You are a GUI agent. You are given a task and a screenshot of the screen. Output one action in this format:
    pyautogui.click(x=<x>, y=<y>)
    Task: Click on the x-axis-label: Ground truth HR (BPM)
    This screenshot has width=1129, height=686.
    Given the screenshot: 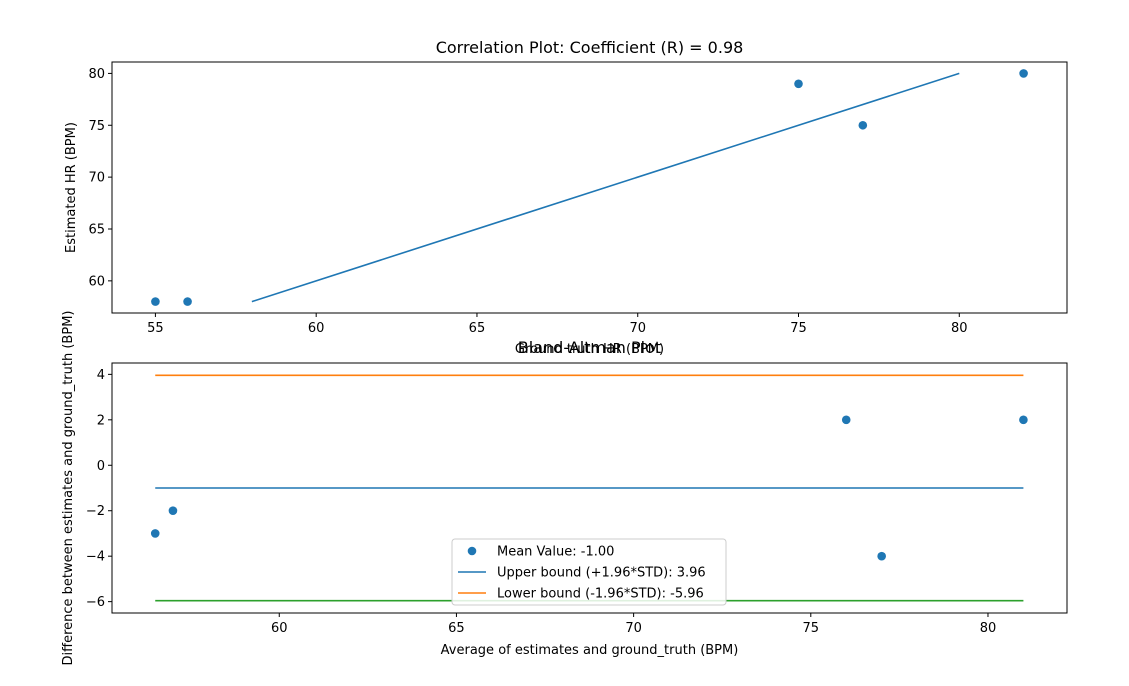 What is the action you would take?
    pyautogui.click(x=589, y=349)
    